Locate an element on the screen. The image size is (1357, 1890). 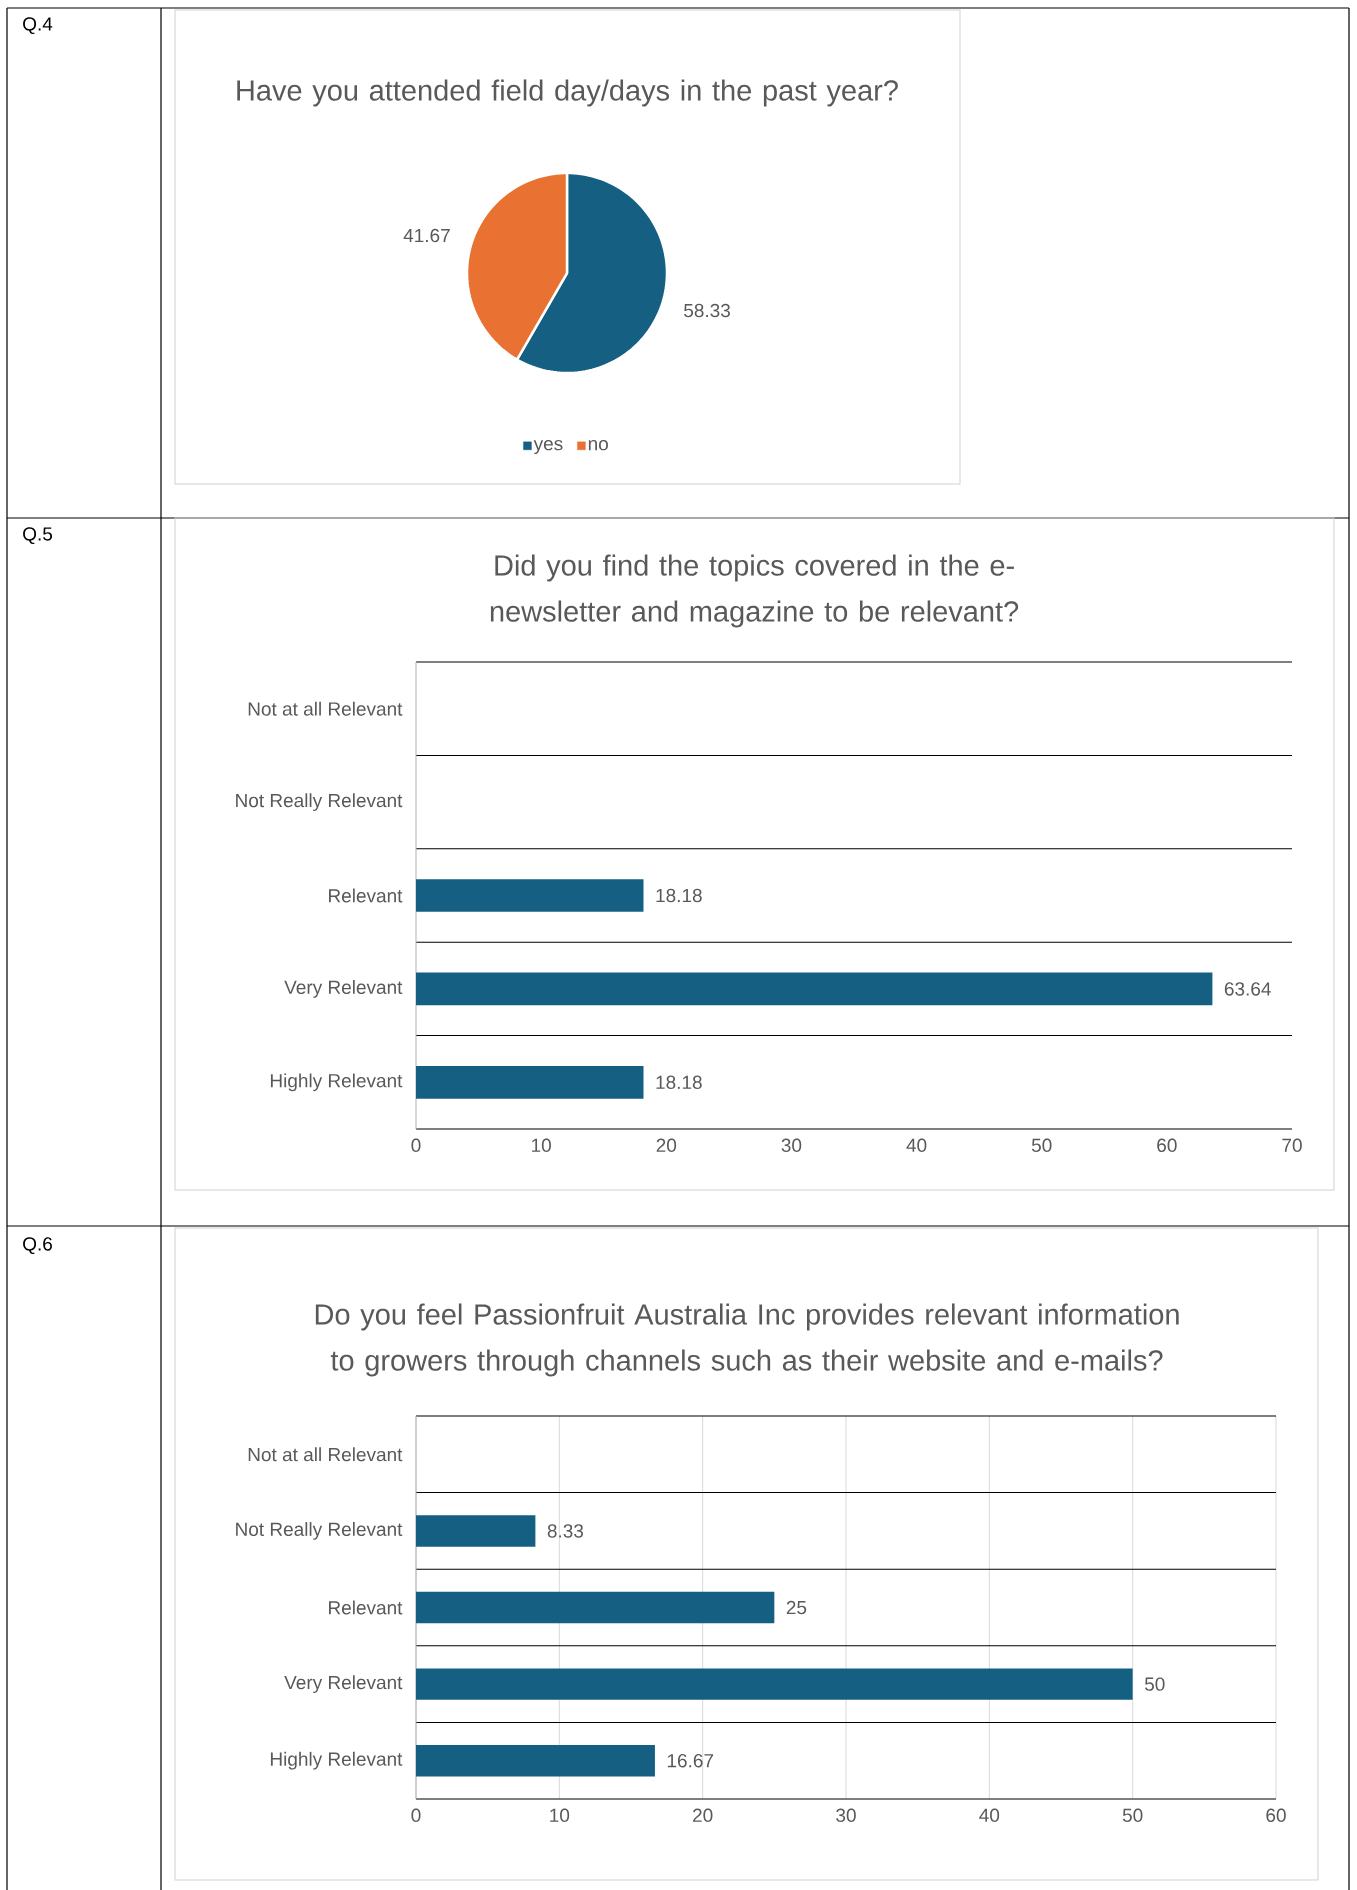
data-label: 25 is located at coordinates (796, 1607).